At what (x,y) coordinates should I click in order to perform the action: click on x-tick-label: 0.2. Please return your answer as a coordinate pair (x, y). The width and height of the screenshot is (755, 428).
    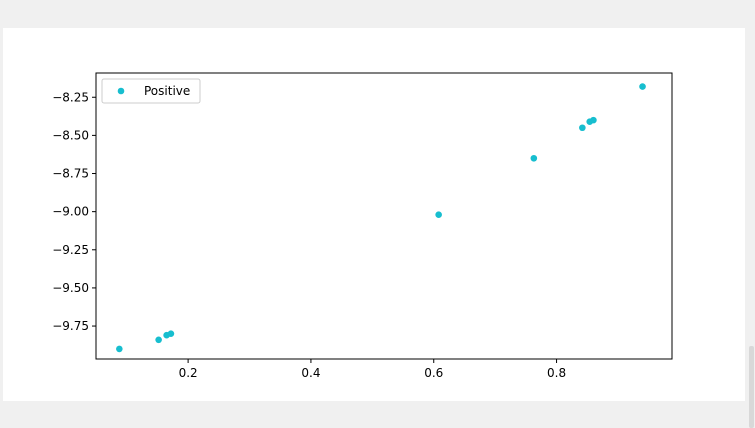
    Looking at the image, I should click on (188, 373).